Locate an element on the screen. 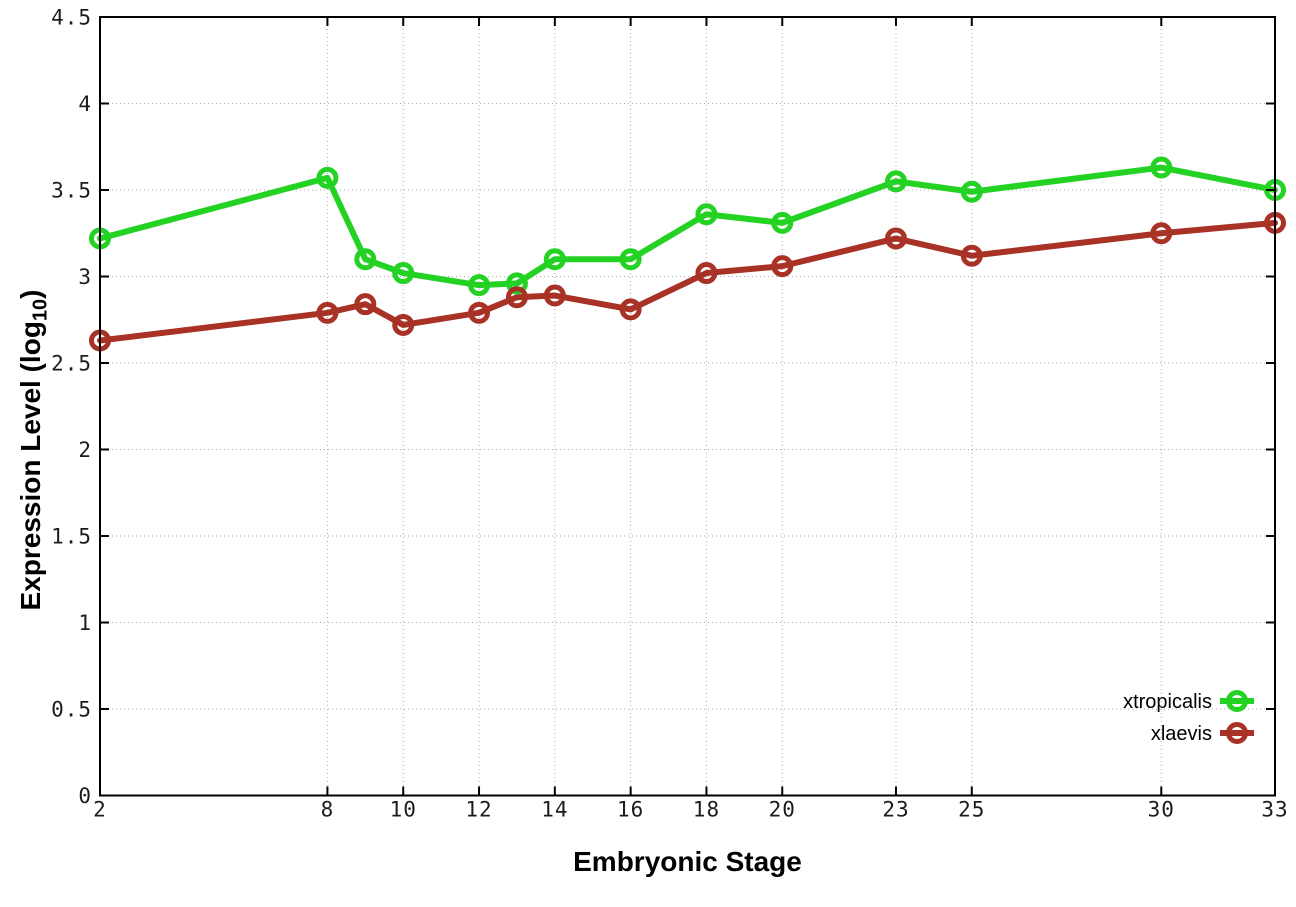 Image resolution: width=1296 pixels, height=907 pixels. y-tick-label-4.5: 4.5 is located at coordinates (71, 18).